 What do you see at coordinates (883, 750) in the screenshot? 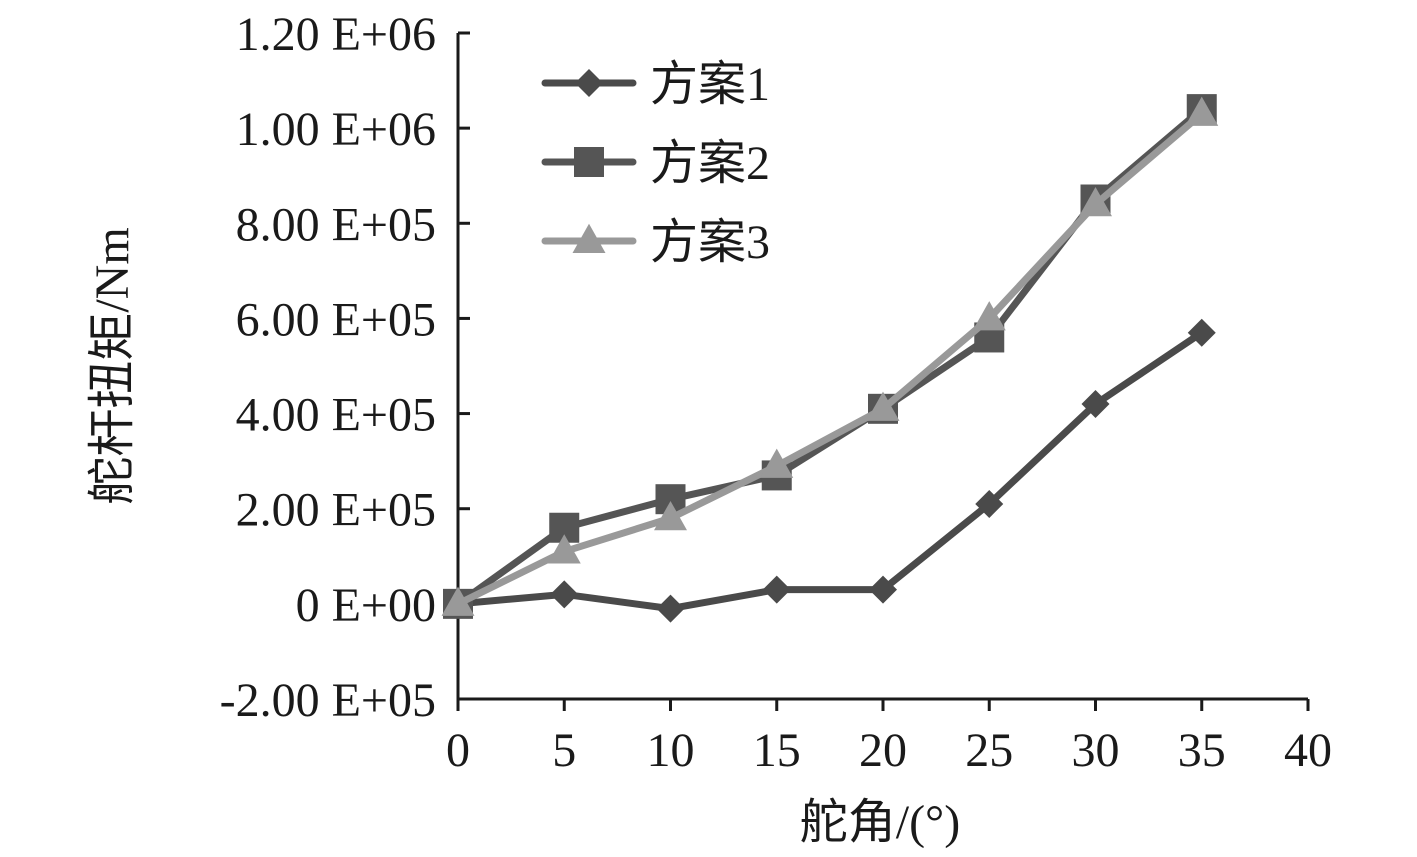
I see `x-tick-label: 20` at bounding box center [883, 750].